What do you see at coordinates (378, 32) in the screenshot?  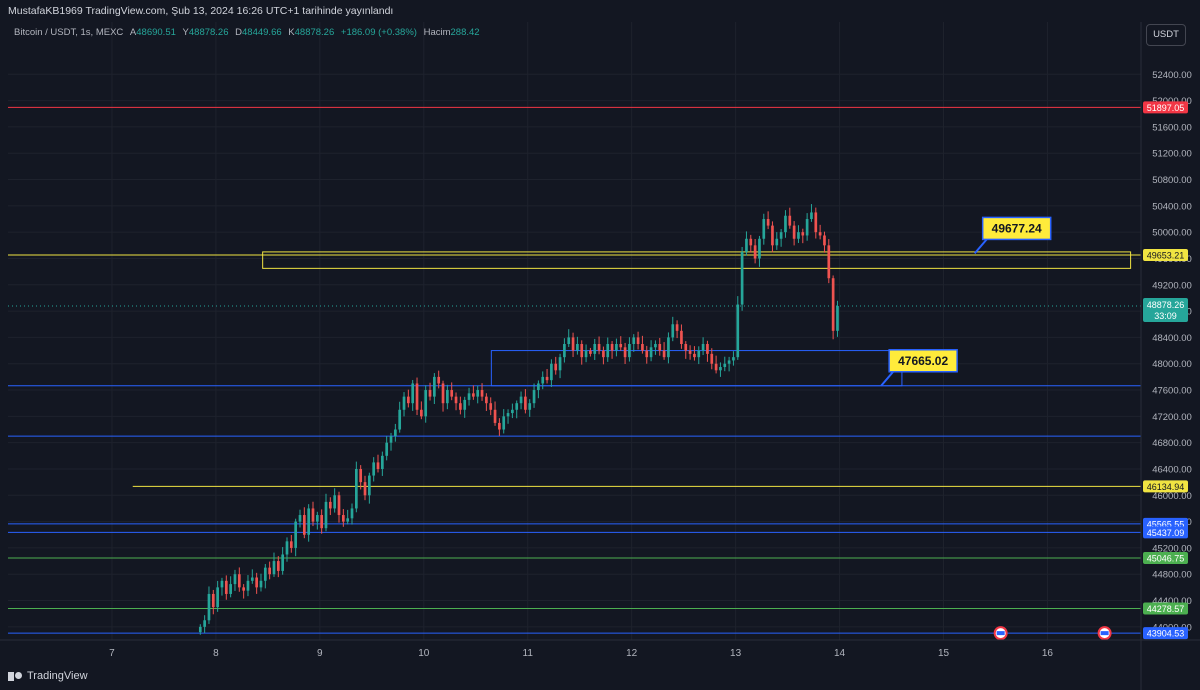 I see `change-value: +186.09 (+0.38%)` at bounding box center [378, 32].